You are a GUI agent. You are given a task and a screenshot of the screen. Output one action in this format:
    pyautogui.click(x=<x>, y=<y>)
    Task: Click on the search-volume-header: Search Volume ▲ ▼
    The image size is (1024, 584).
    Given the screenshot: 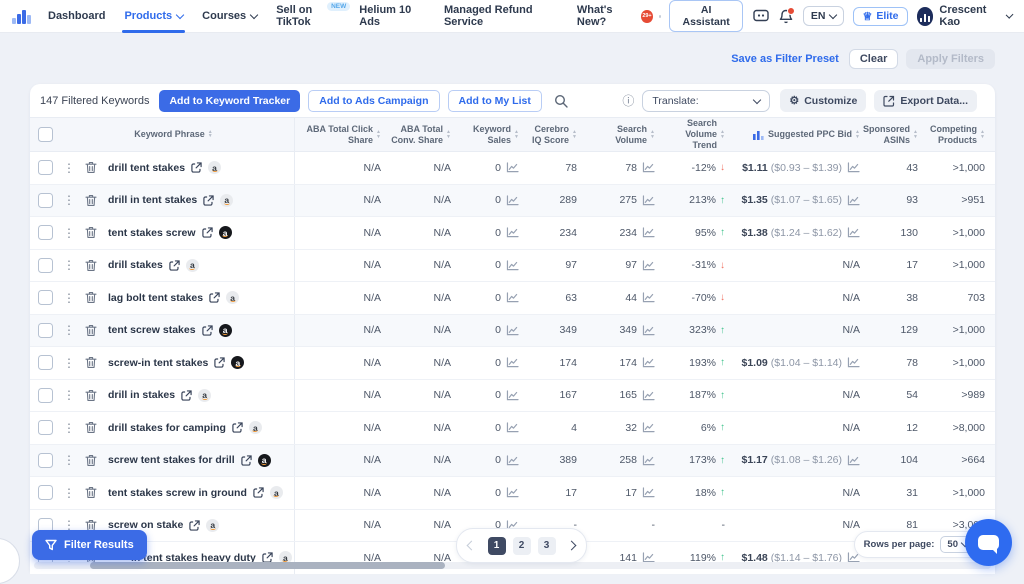 What is the action you would take?
    pyautogui.click(x=635, y=134)
    